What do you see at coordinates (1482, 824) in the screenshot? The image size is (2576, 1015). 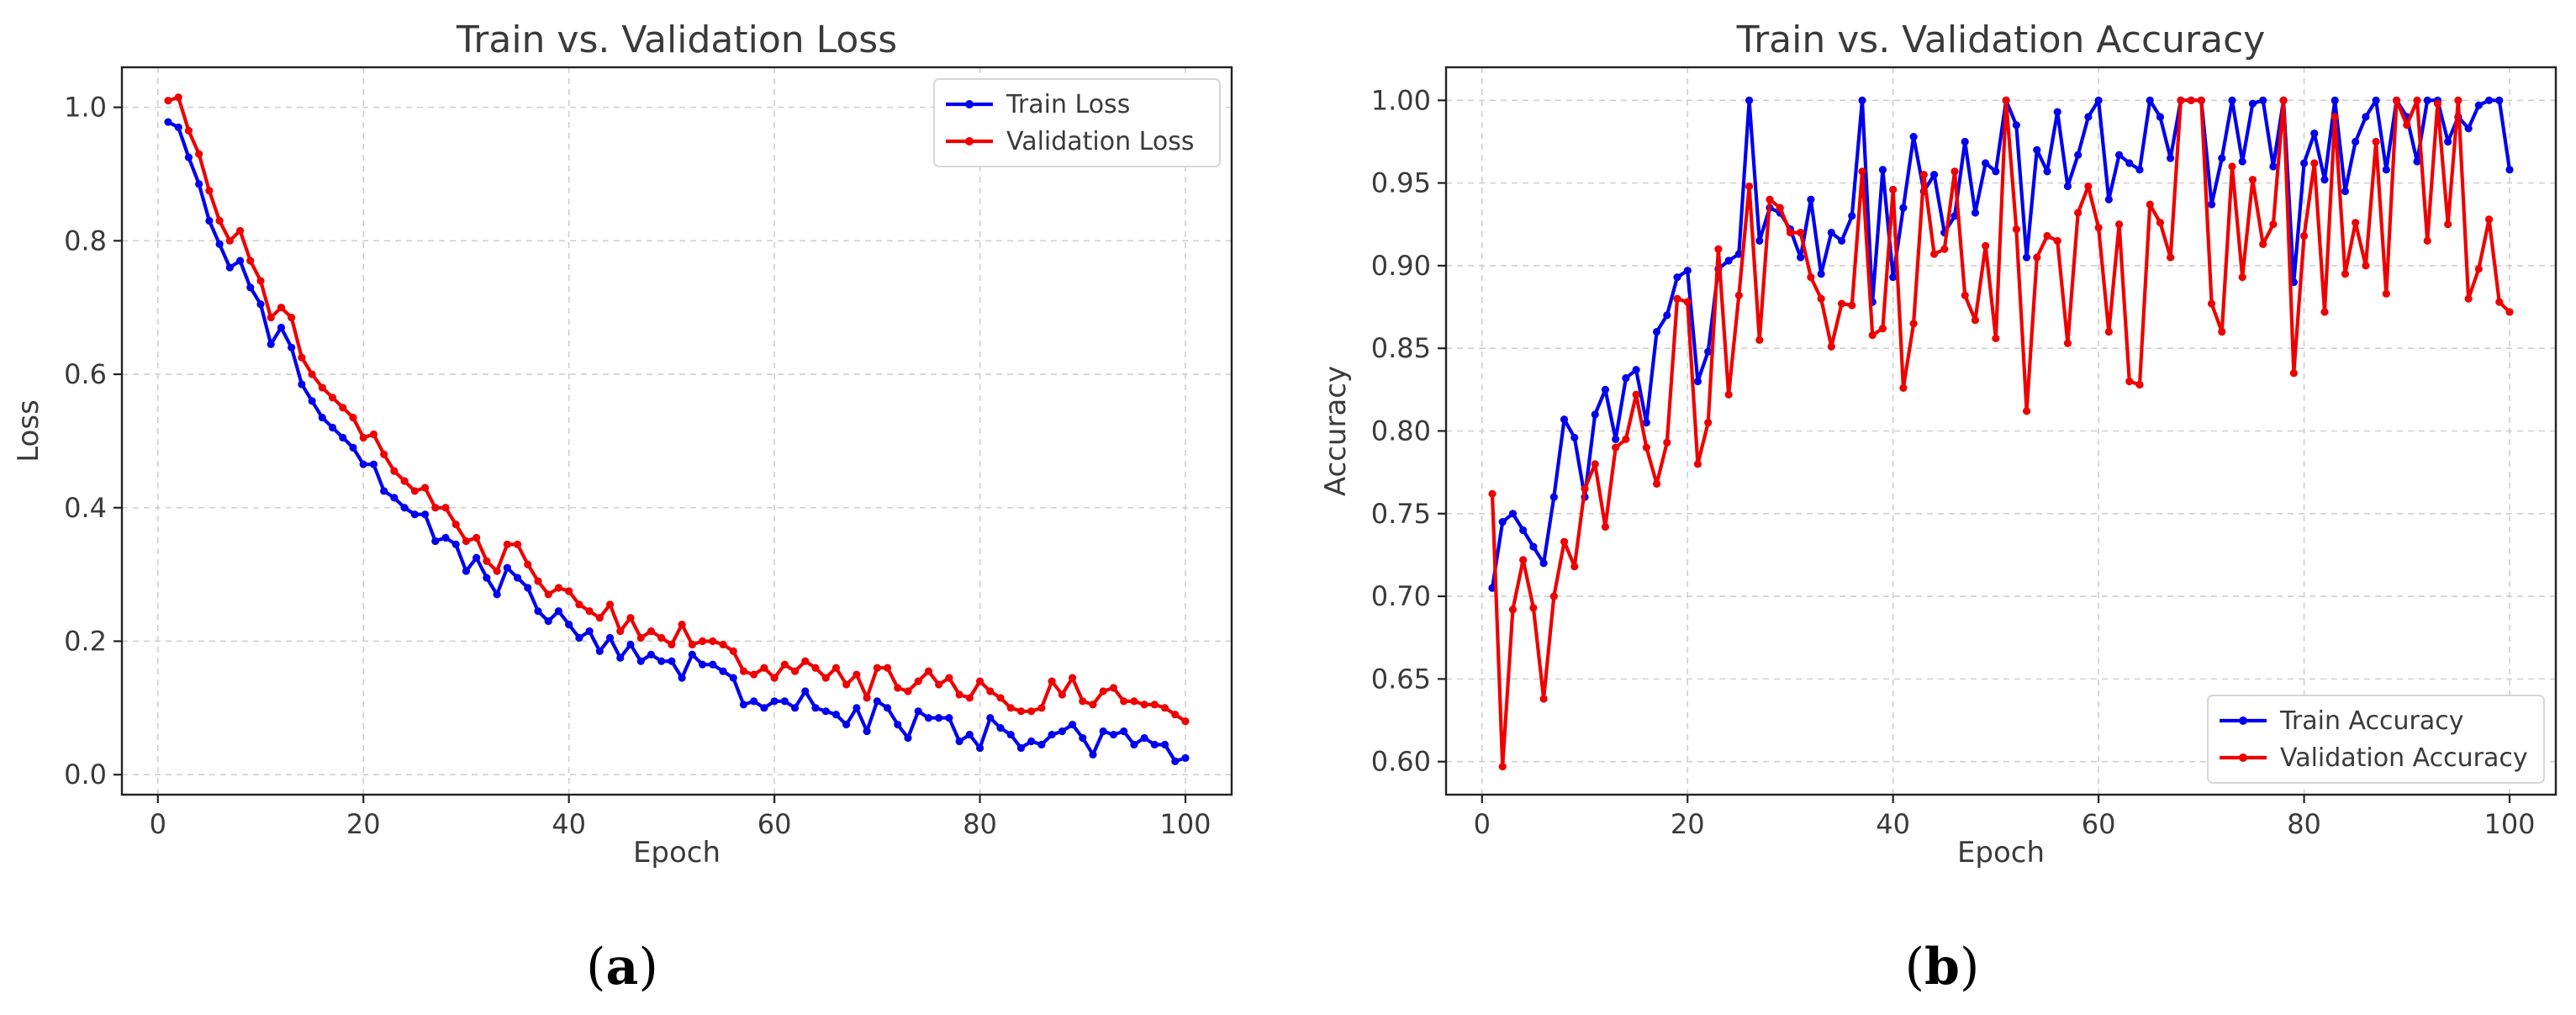 I see `x-tick-label: 0` at bounding box center [1482, 824].